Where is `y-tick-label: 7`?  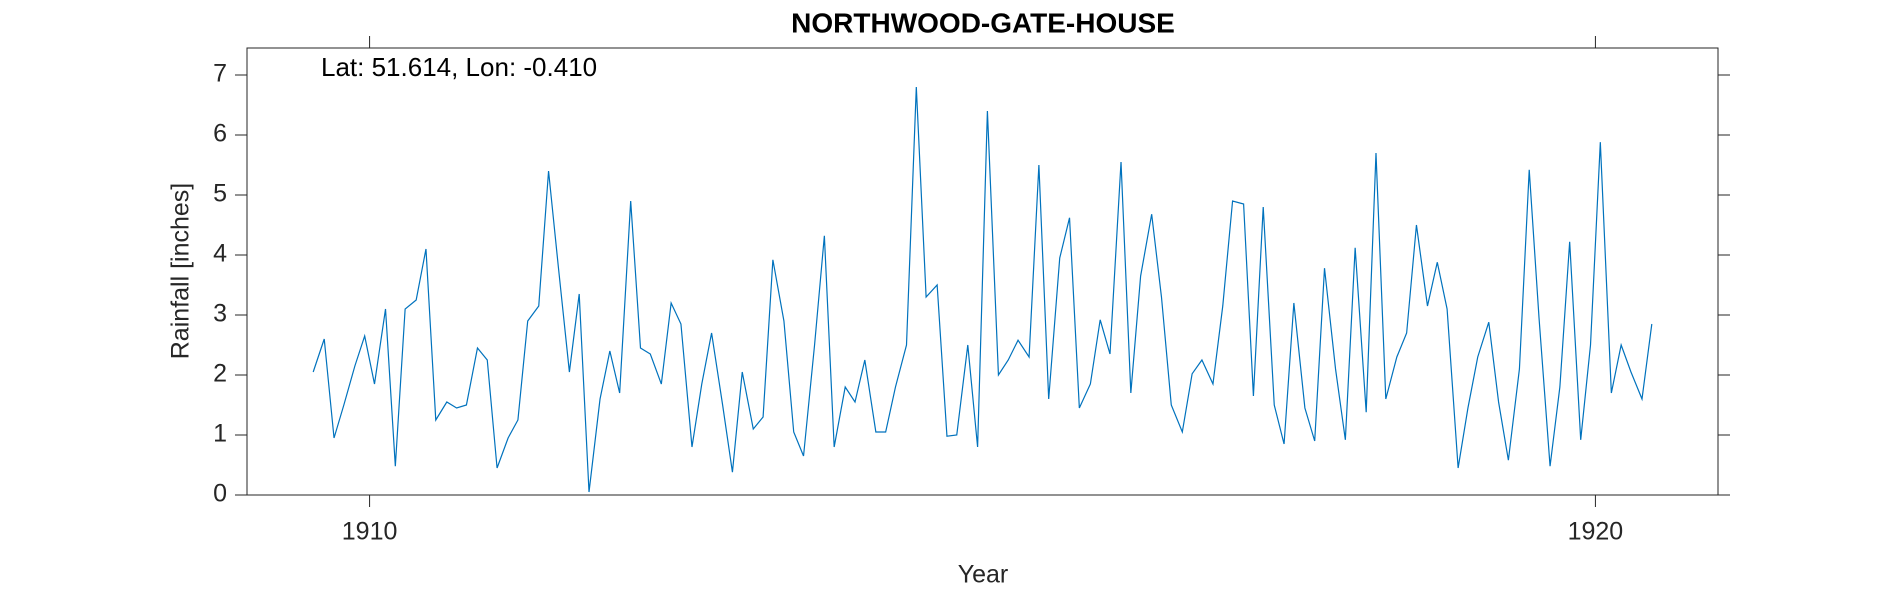 y-tick-label: 7 is located at coordinates (220, 74).